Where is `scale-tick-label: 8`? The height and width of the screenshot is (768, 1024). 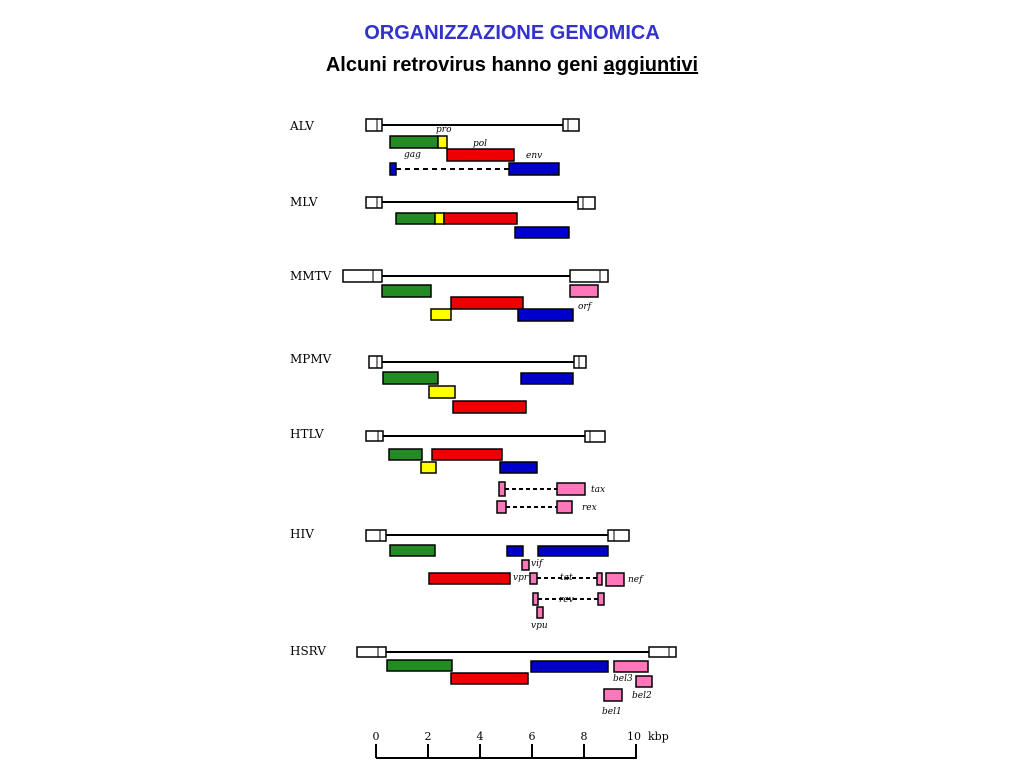 scale-tick-label: 8 is located at coordinates (584, 736).